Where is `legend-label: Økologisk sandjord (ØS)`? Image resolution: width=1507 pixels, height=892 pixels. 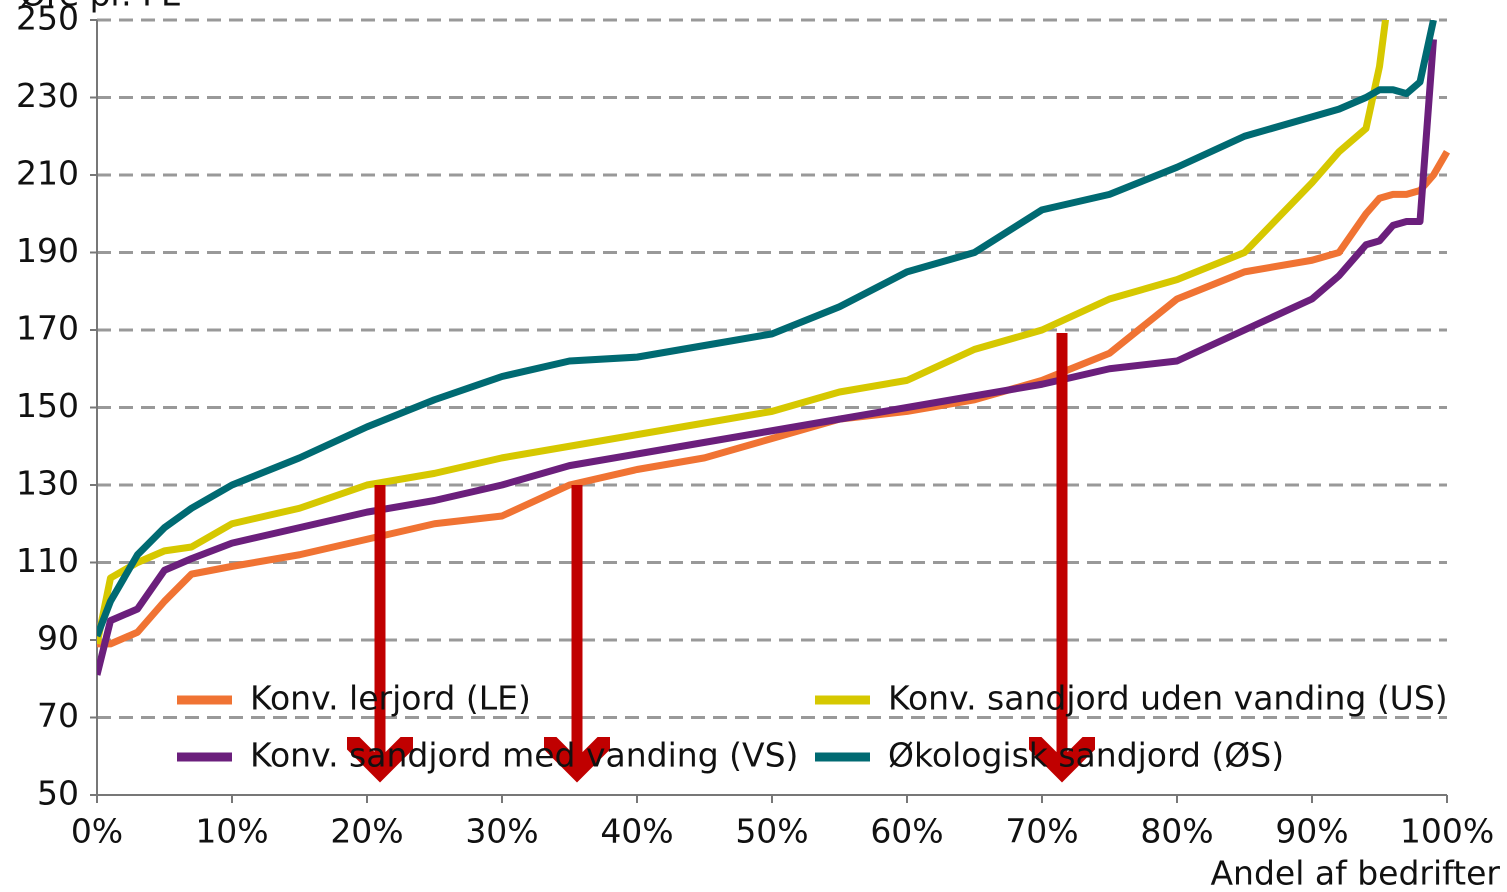
legend-label: Økologisk sandjord (ØS) is located at coordinates (1086, 755).